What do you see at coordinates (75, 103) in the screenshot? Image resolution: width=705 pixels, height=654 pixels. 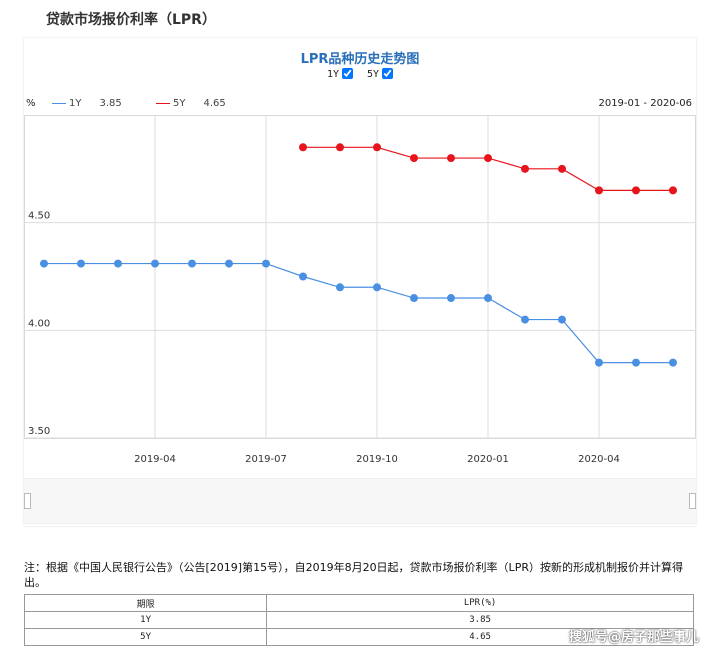 I see `legend-1y-name: 1Y` at bounding box center [75, 103].